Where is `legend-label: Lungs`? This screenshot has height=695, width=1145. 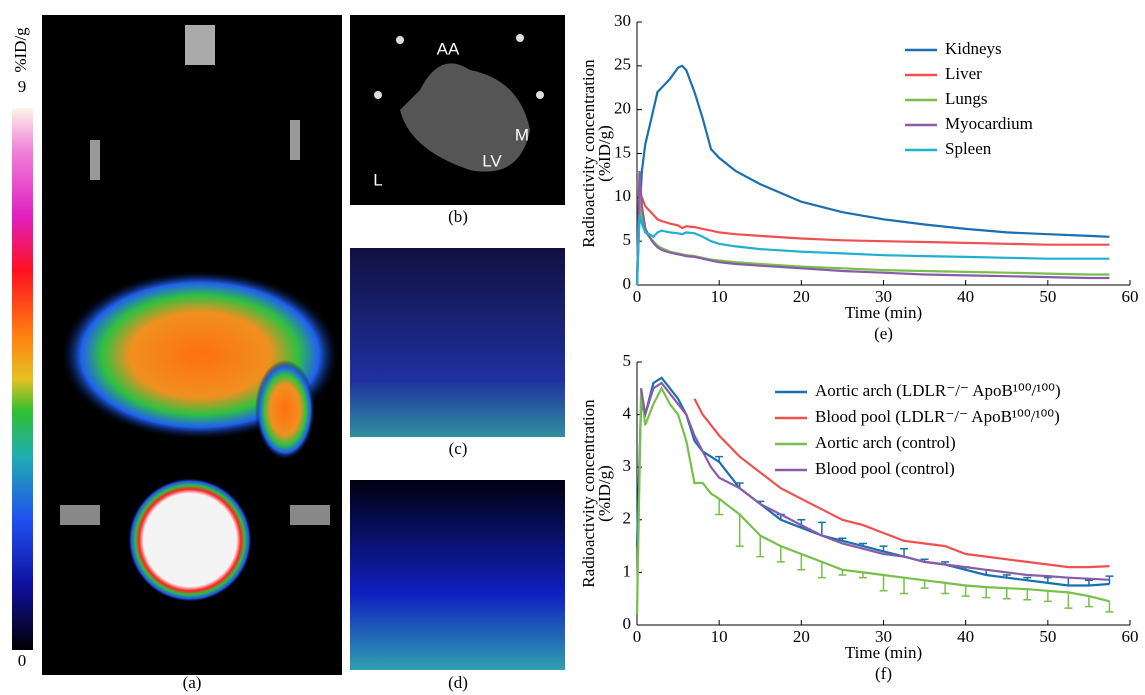
legend-label: Lungs is located at coordinates (966, 98).